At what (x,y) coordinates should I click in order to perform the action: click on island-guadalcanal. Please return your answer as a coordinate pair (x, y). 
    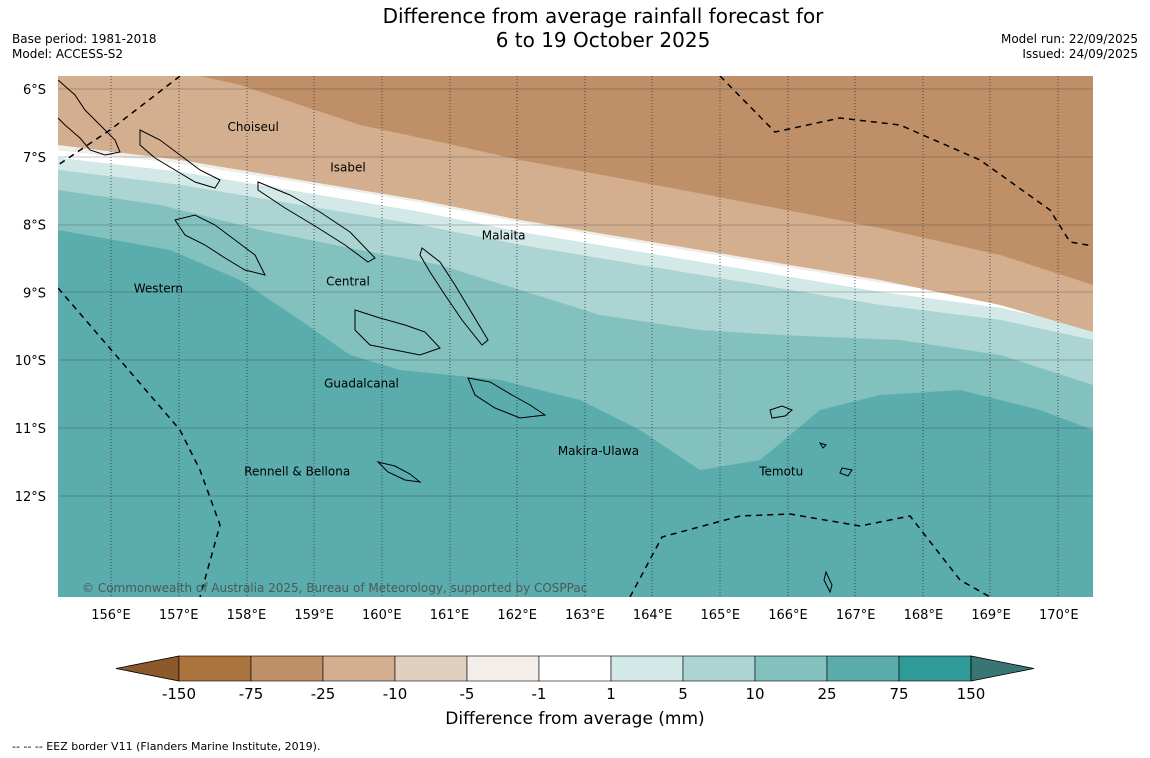
    Looking at the image, I should click on (507, 398).